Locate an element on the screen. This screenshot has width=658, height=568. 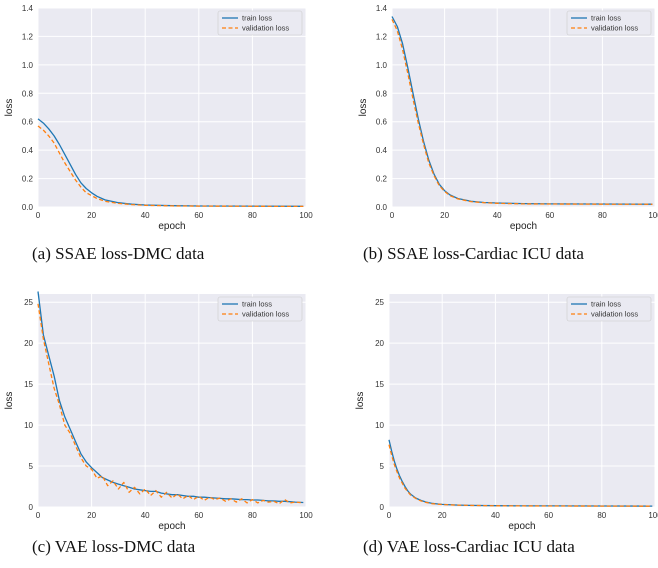
chart-caption: (d) VAE loss-Cardiac ICU data is located at coordinates (469, 546).